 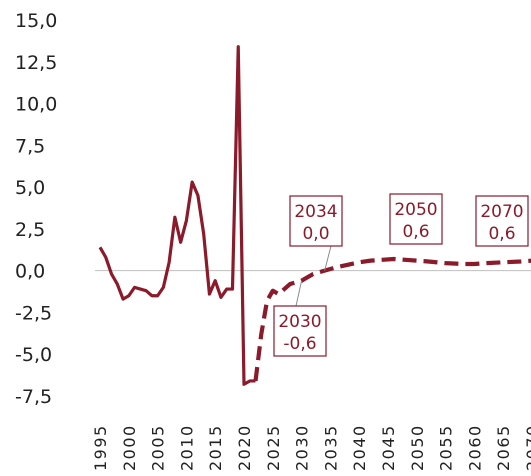 What do you see at coordinates (359, 447) in the screenshot?
I see `x-tick-label: 2040` at bounding box center [359, 447].